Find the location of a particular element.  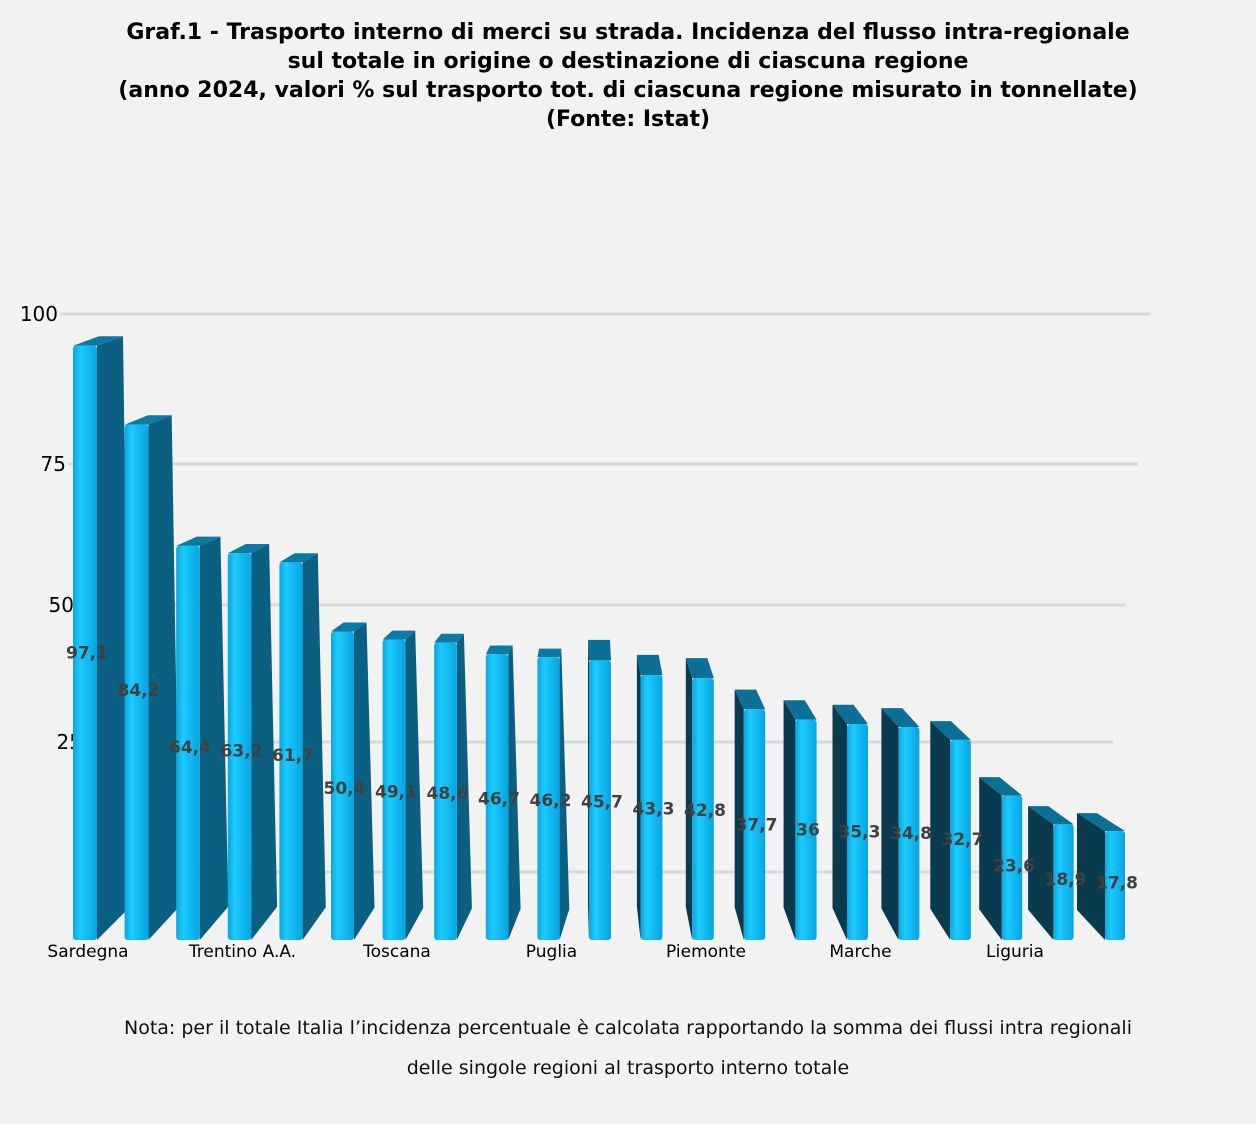

data-label: 43,3 is located at coordinates (654, 809).